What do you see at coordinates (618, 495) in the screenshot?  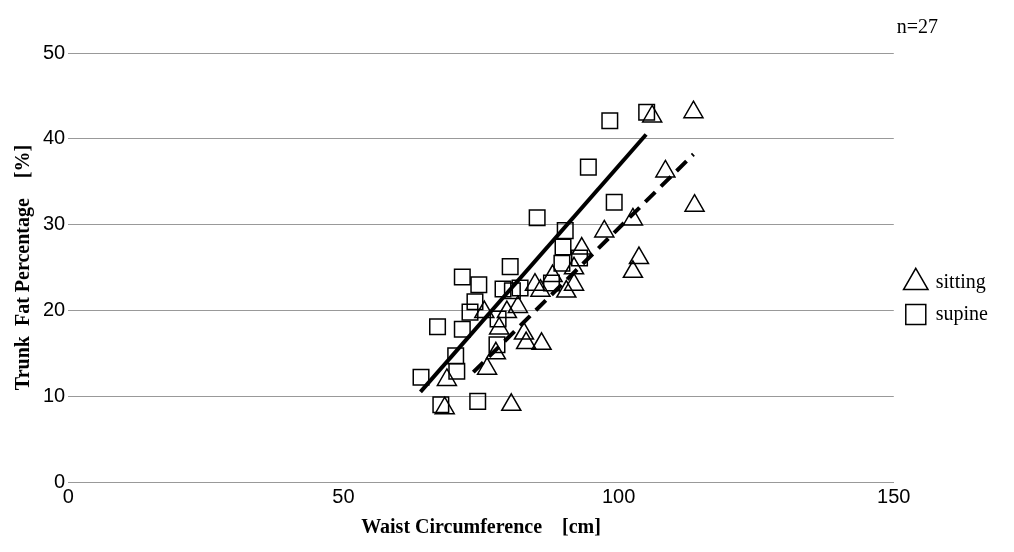 I see `x-tick-label: 100` at bounding box center [618, 495].